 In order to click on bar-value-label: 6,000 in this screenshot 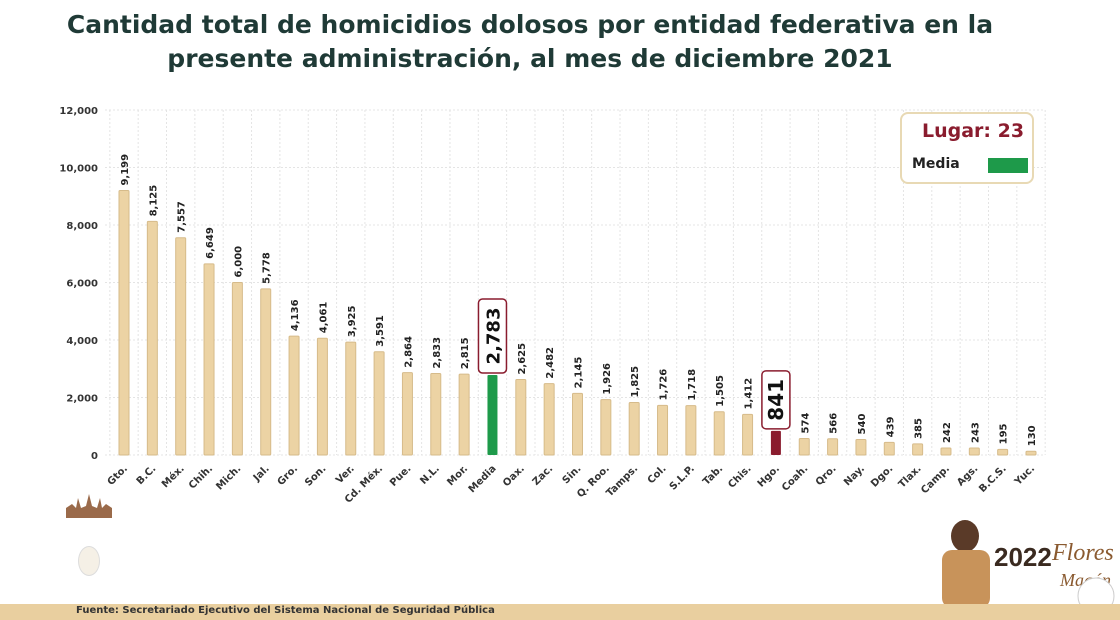, I will do `click(238, 262)`.